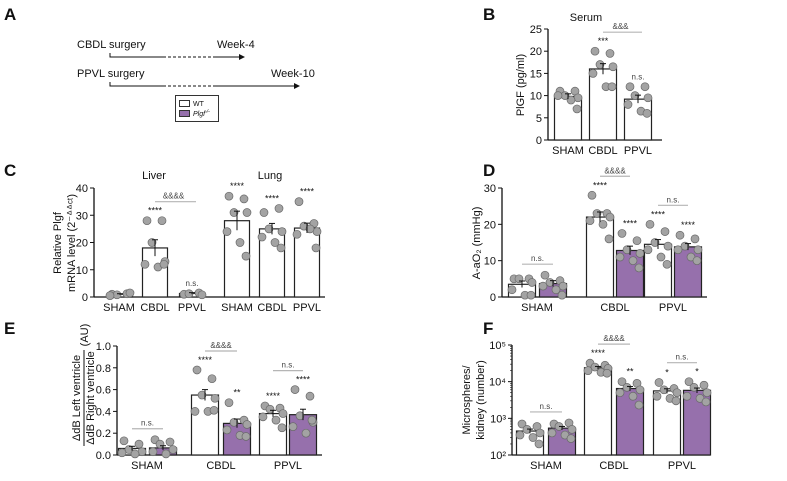 This screenshot has height=481, width=787. I want to click on bar-cbdl-wt, so click(603, 104).